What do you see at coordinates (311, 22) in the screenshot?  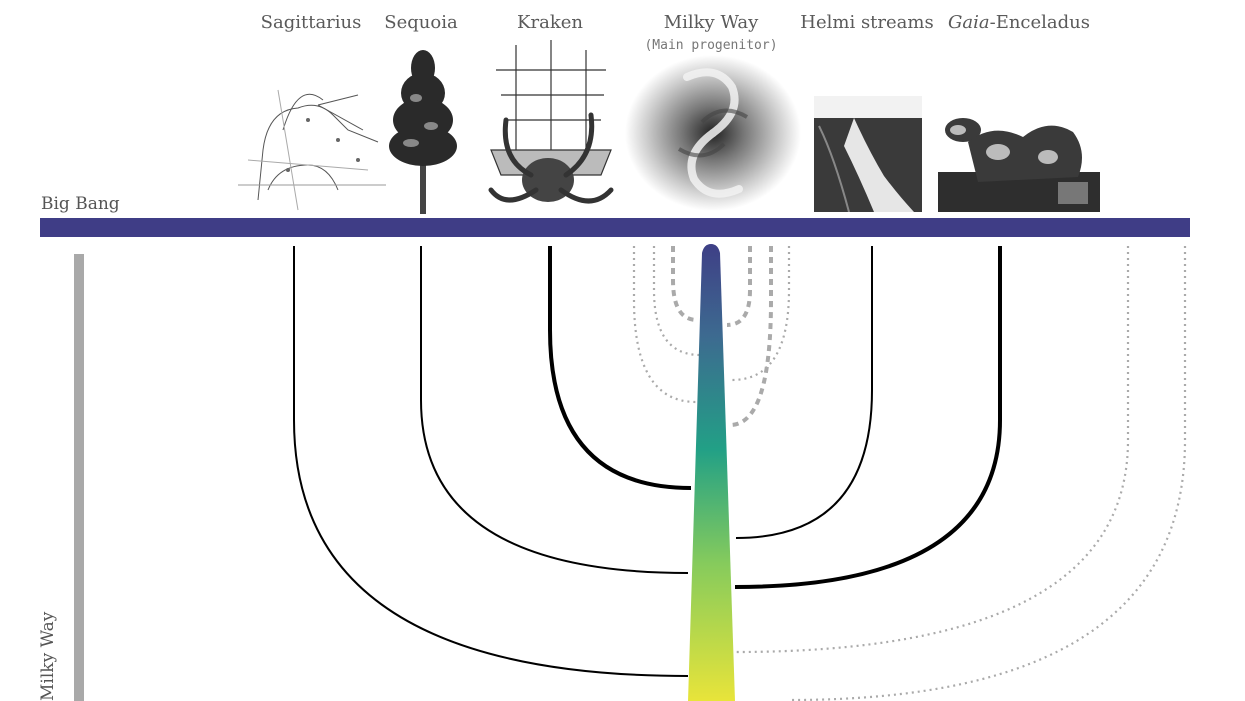 I see `label-sagittarius: Sagittarius` at bounding box center [311, 22].